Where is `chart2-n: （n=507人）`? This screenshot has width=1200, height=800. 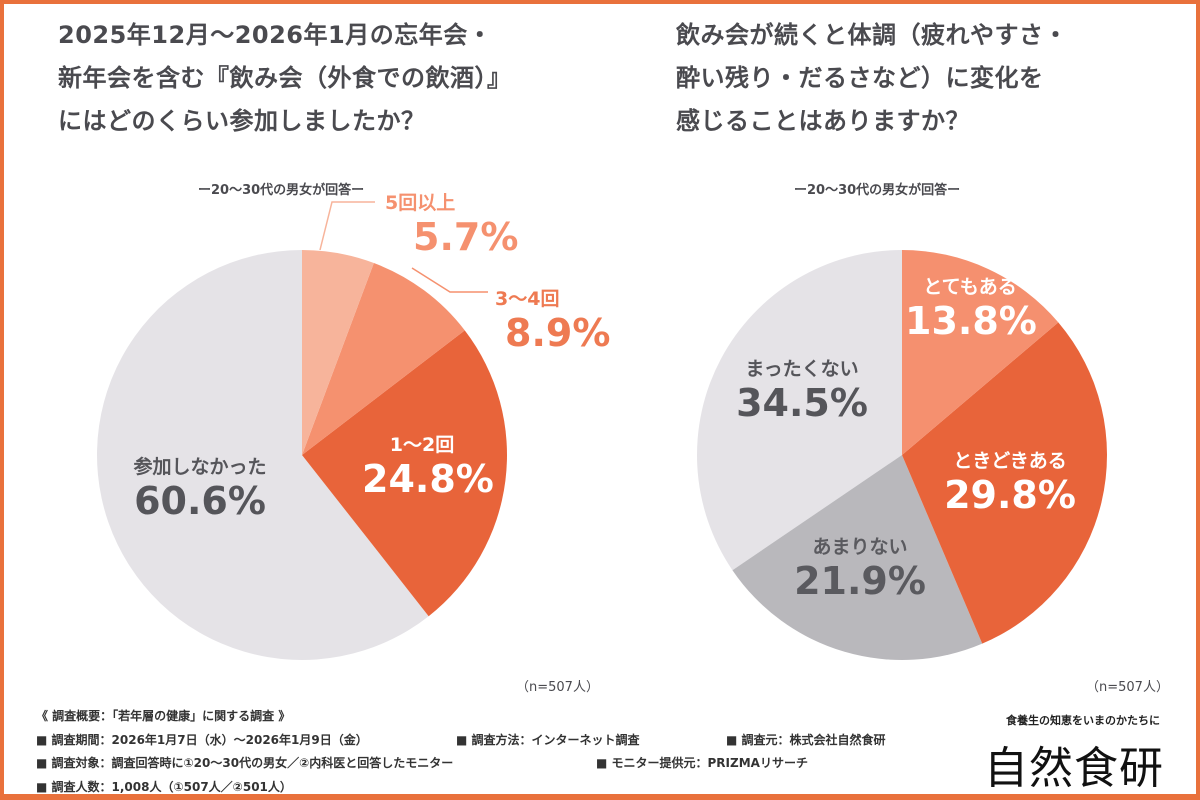 chart2-n: （n=507人） is located at coordinates (1127, 687).